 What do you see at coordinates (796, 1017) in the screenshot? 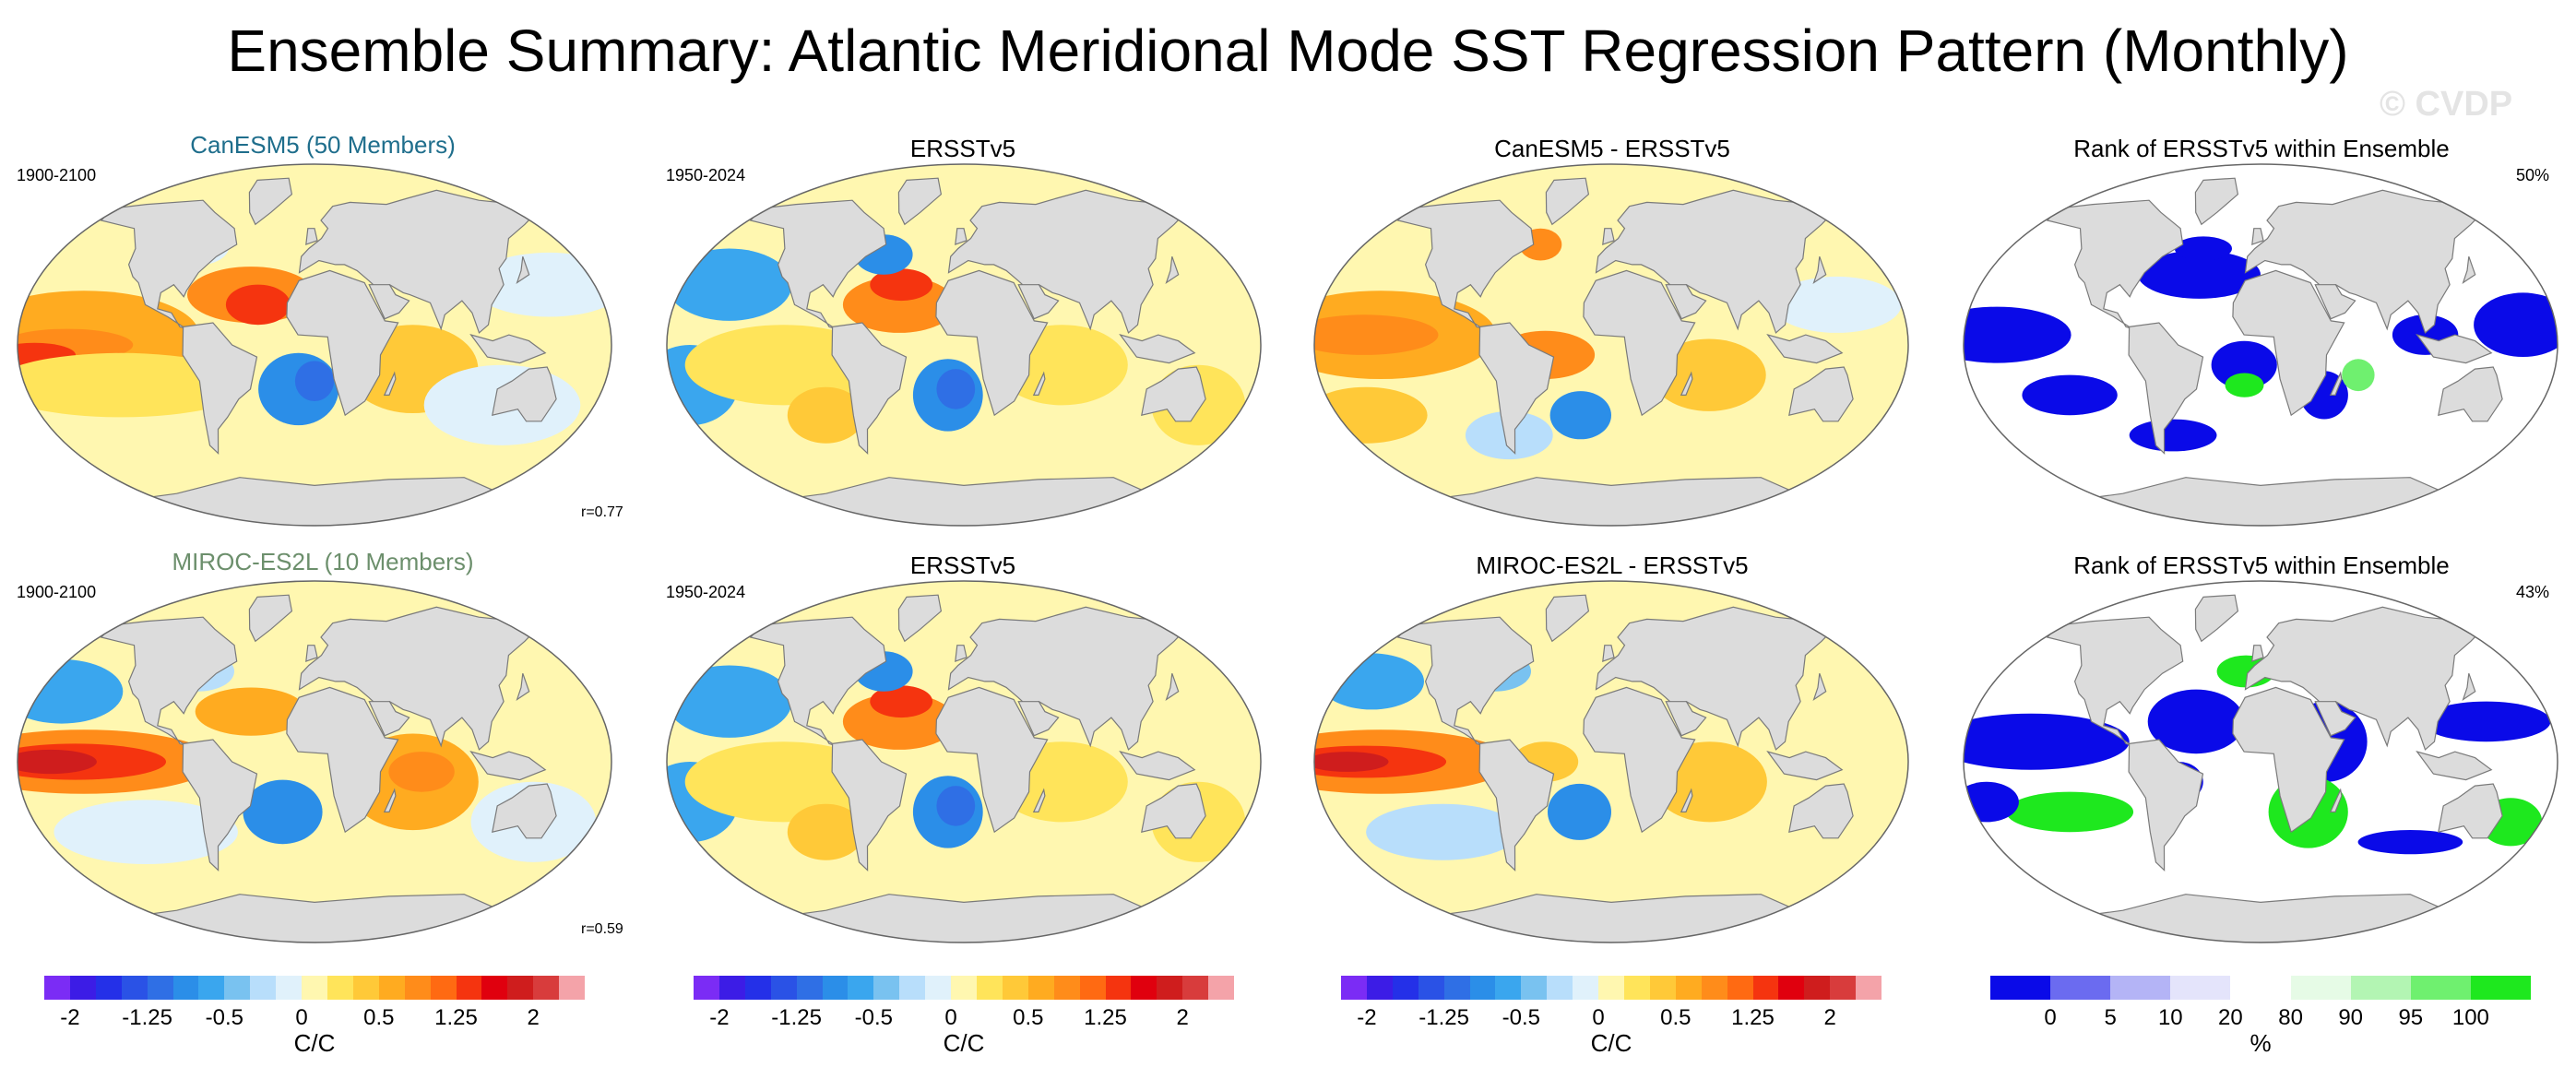
I see `colorbar-1-tick-1: -1.25` at bounding box center [796, 1017].